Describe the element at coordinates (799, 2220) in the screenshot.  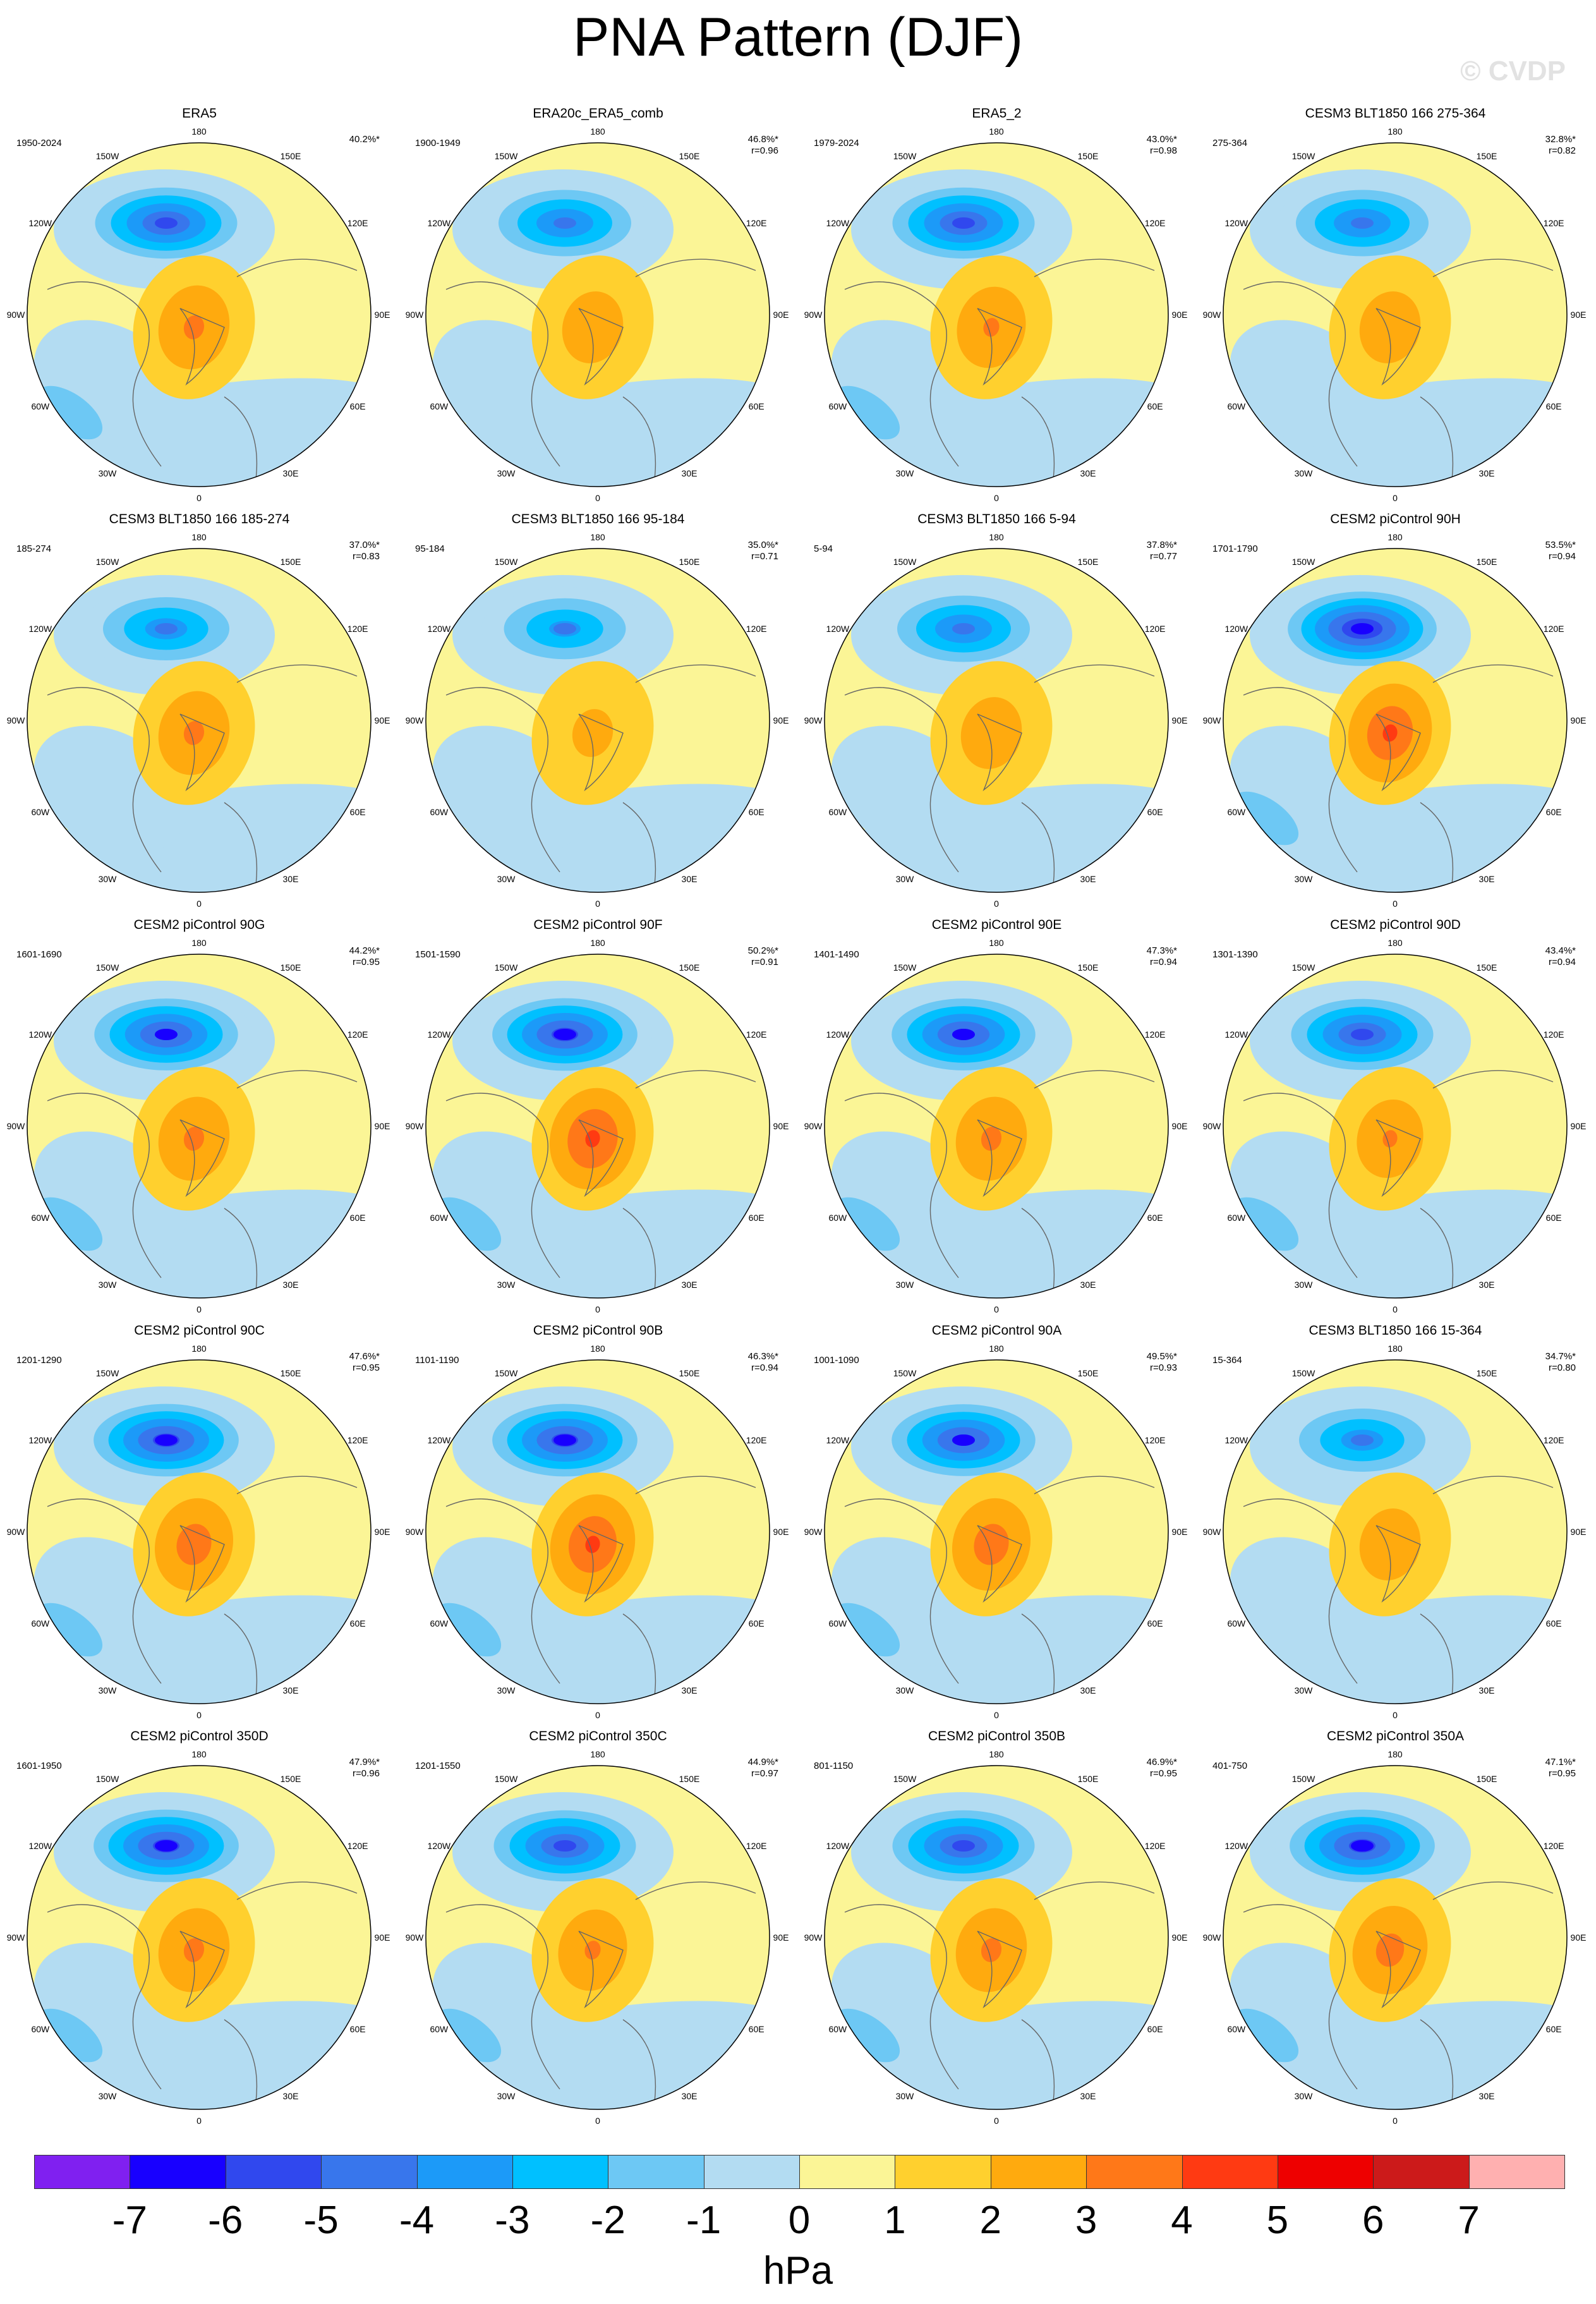
I see `colorbar-tick-label: 0` at that location.